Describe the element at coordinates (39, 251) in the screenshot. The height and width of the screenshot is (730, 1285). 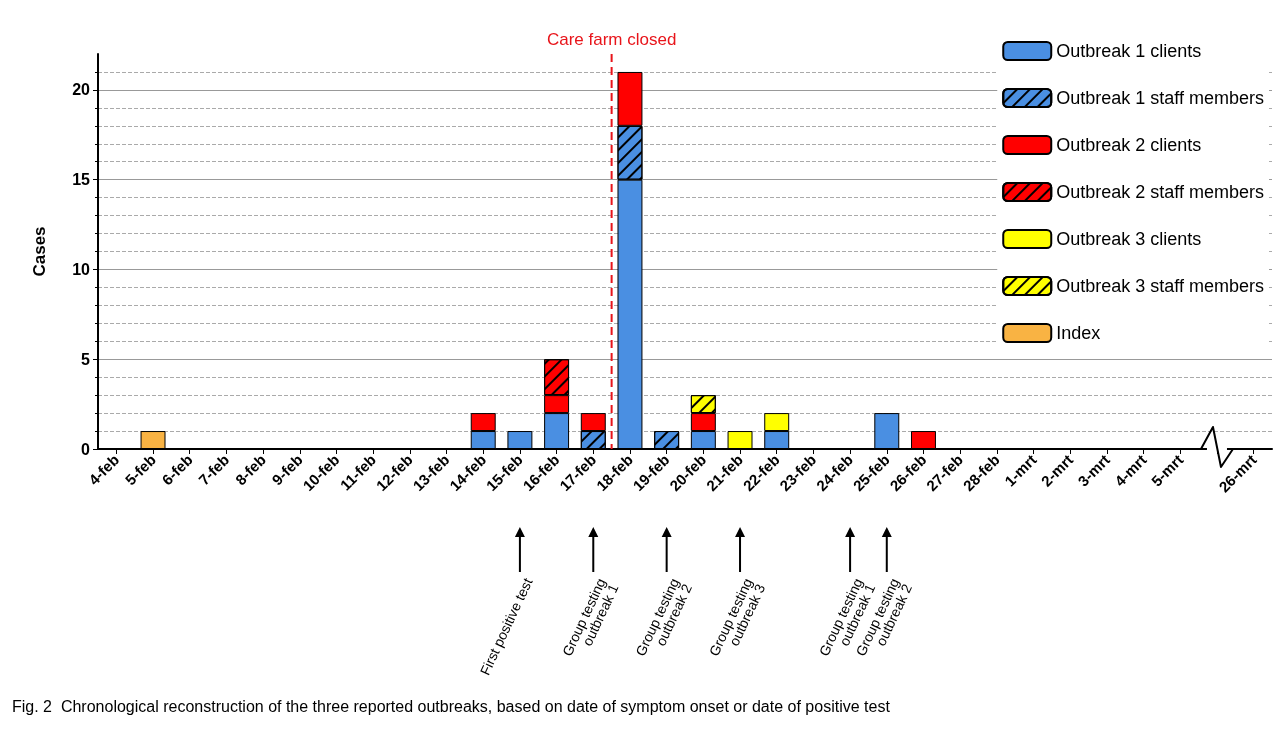
I see `y-axis-title: Cases` at that location.